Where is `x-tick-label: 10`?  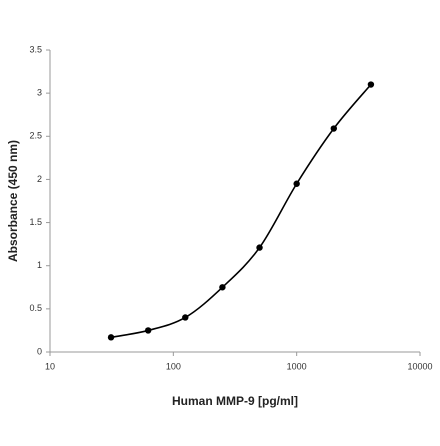
x-tick-label: 10 is located at coordinates (50, 366).